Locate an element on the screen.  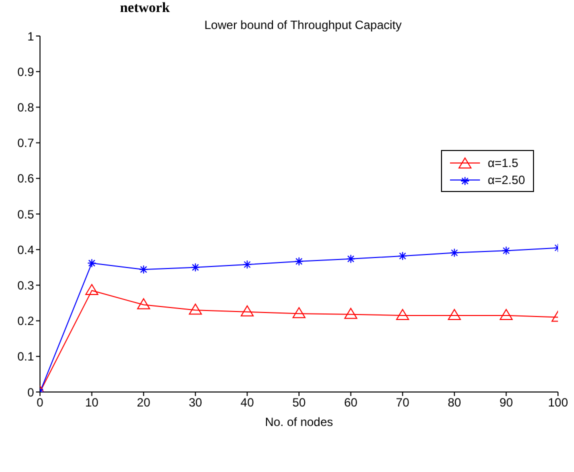
x-tick-label: 20 is located at coordinates (143, 403).